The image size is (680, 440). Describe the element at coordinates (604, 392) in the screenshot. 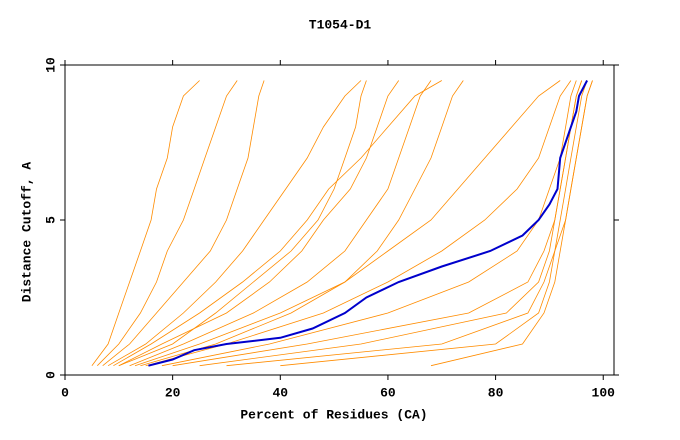

I see `x-tick-label: 100` at that location.